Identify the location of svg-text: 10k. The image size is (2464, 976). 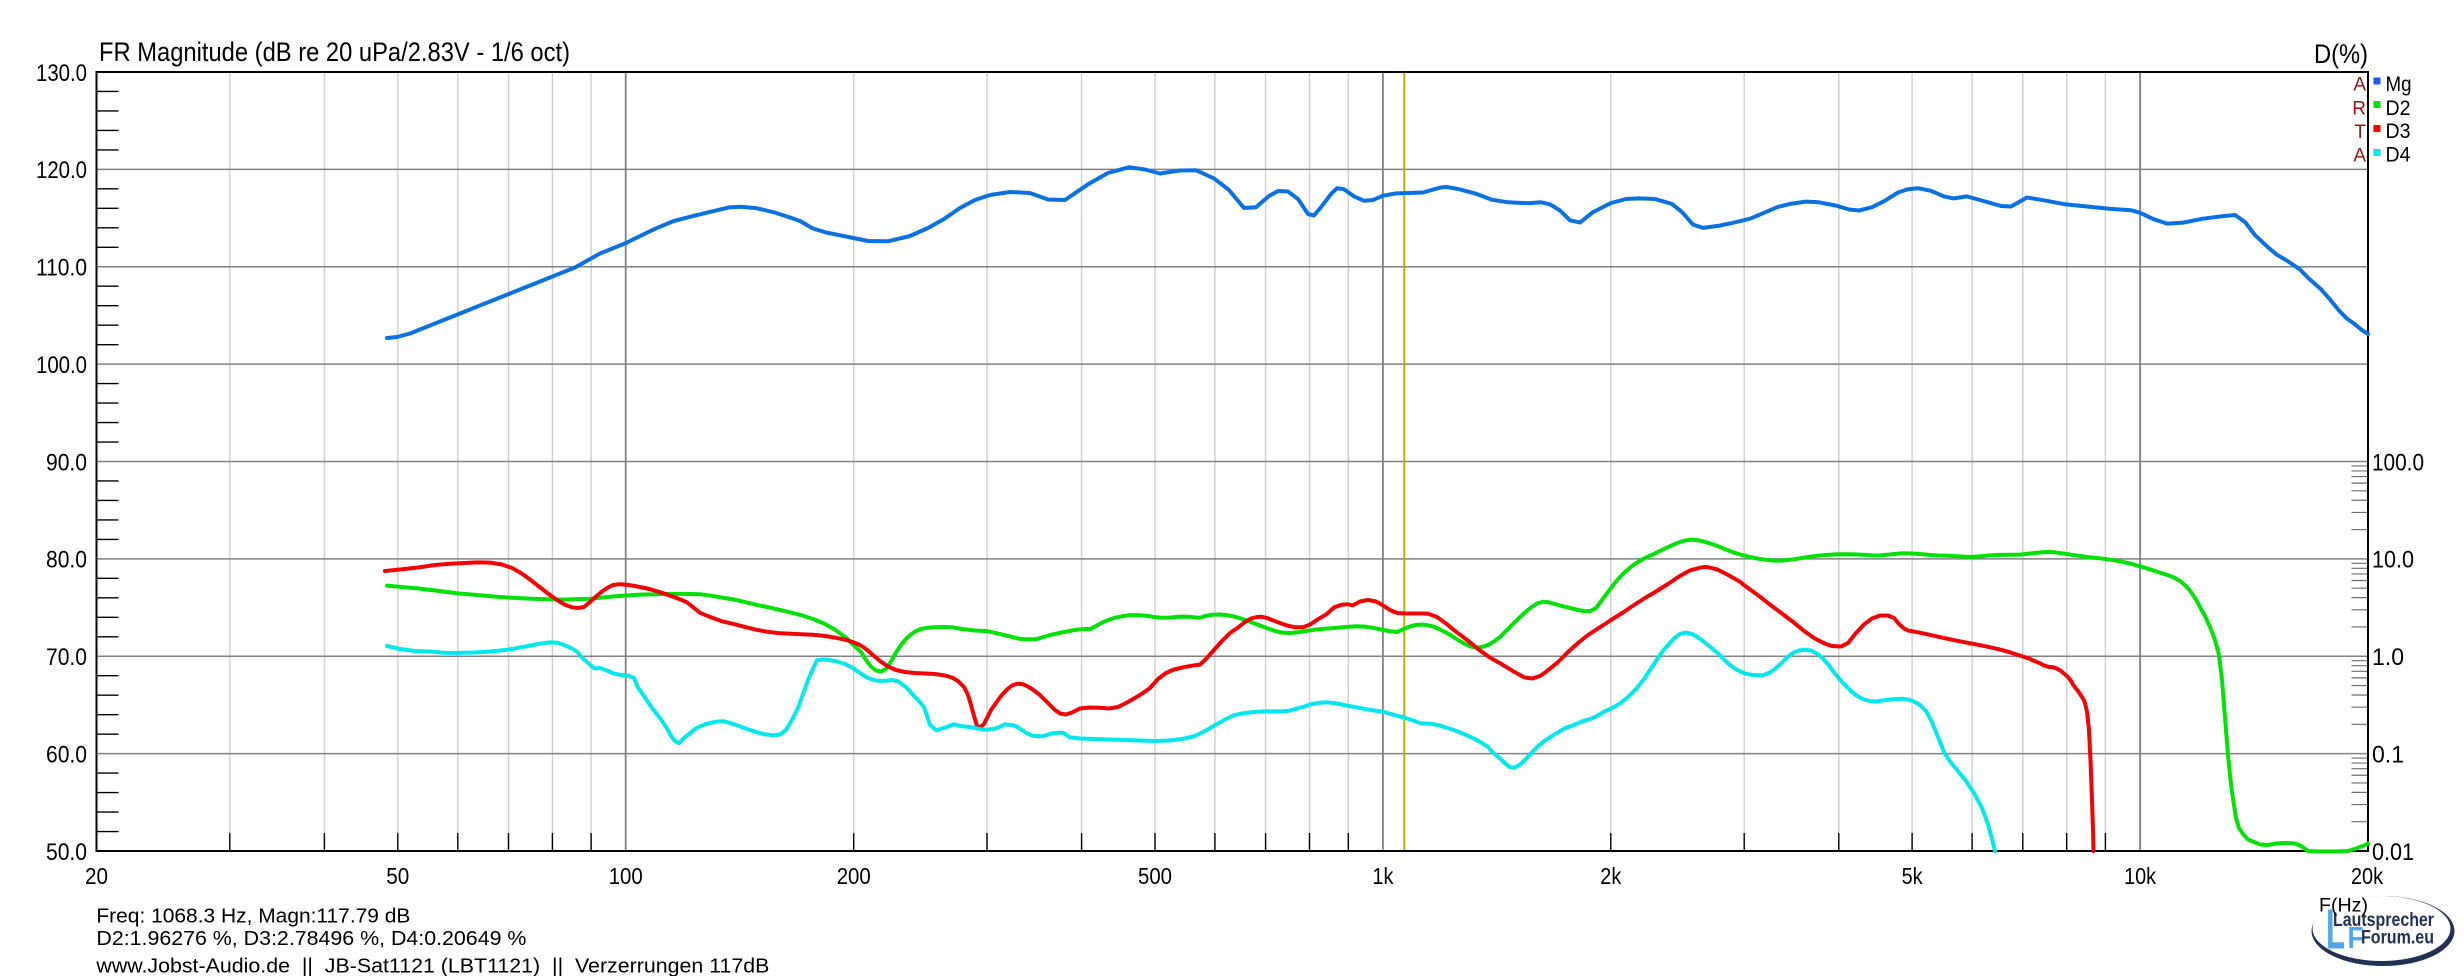
(2140, 876).